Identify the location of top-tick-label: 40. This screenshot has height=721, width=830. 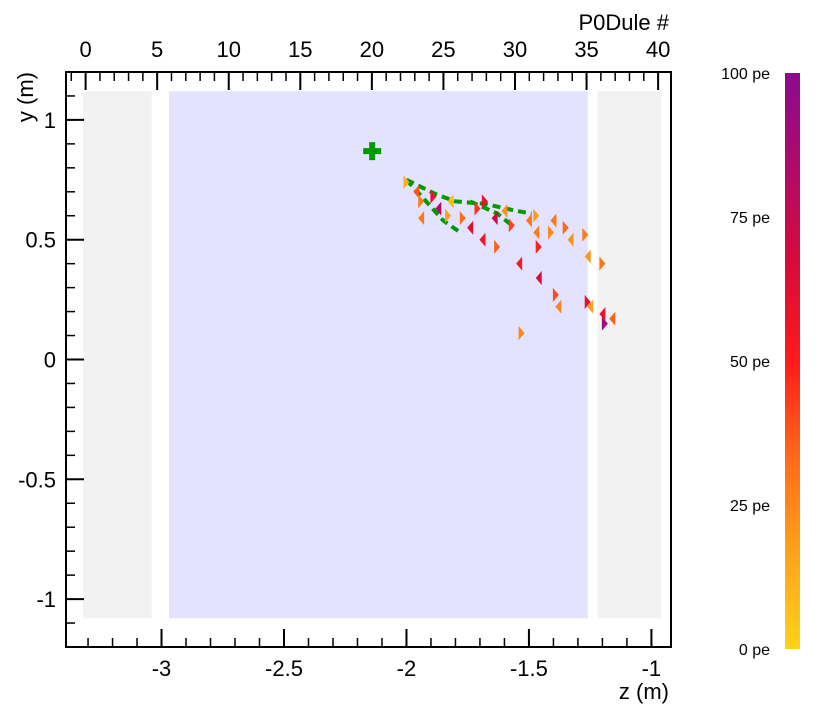
(658, 49).